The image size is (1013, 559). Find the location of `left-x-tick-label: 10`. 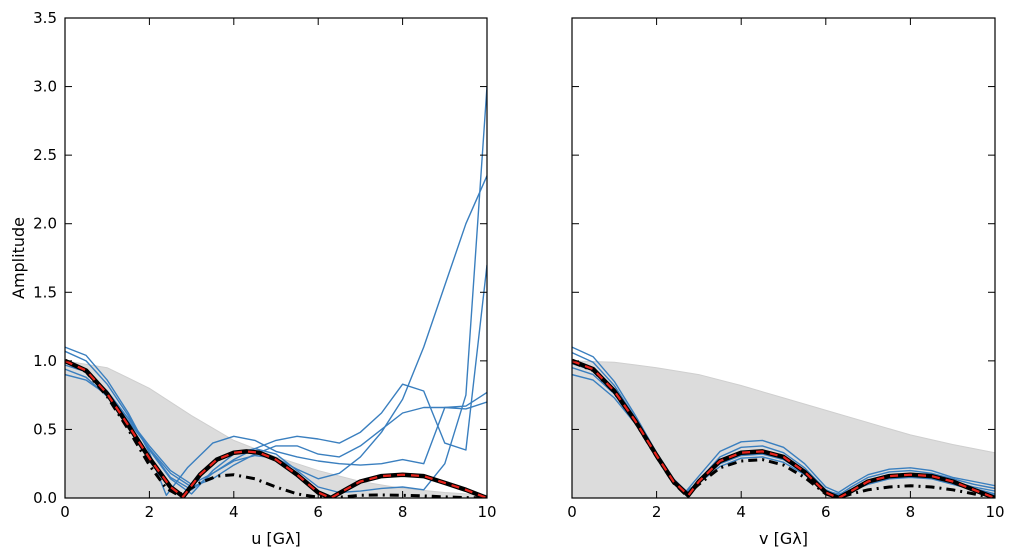

left-x-tick-label: 10 is located at coordinates (486, 512).